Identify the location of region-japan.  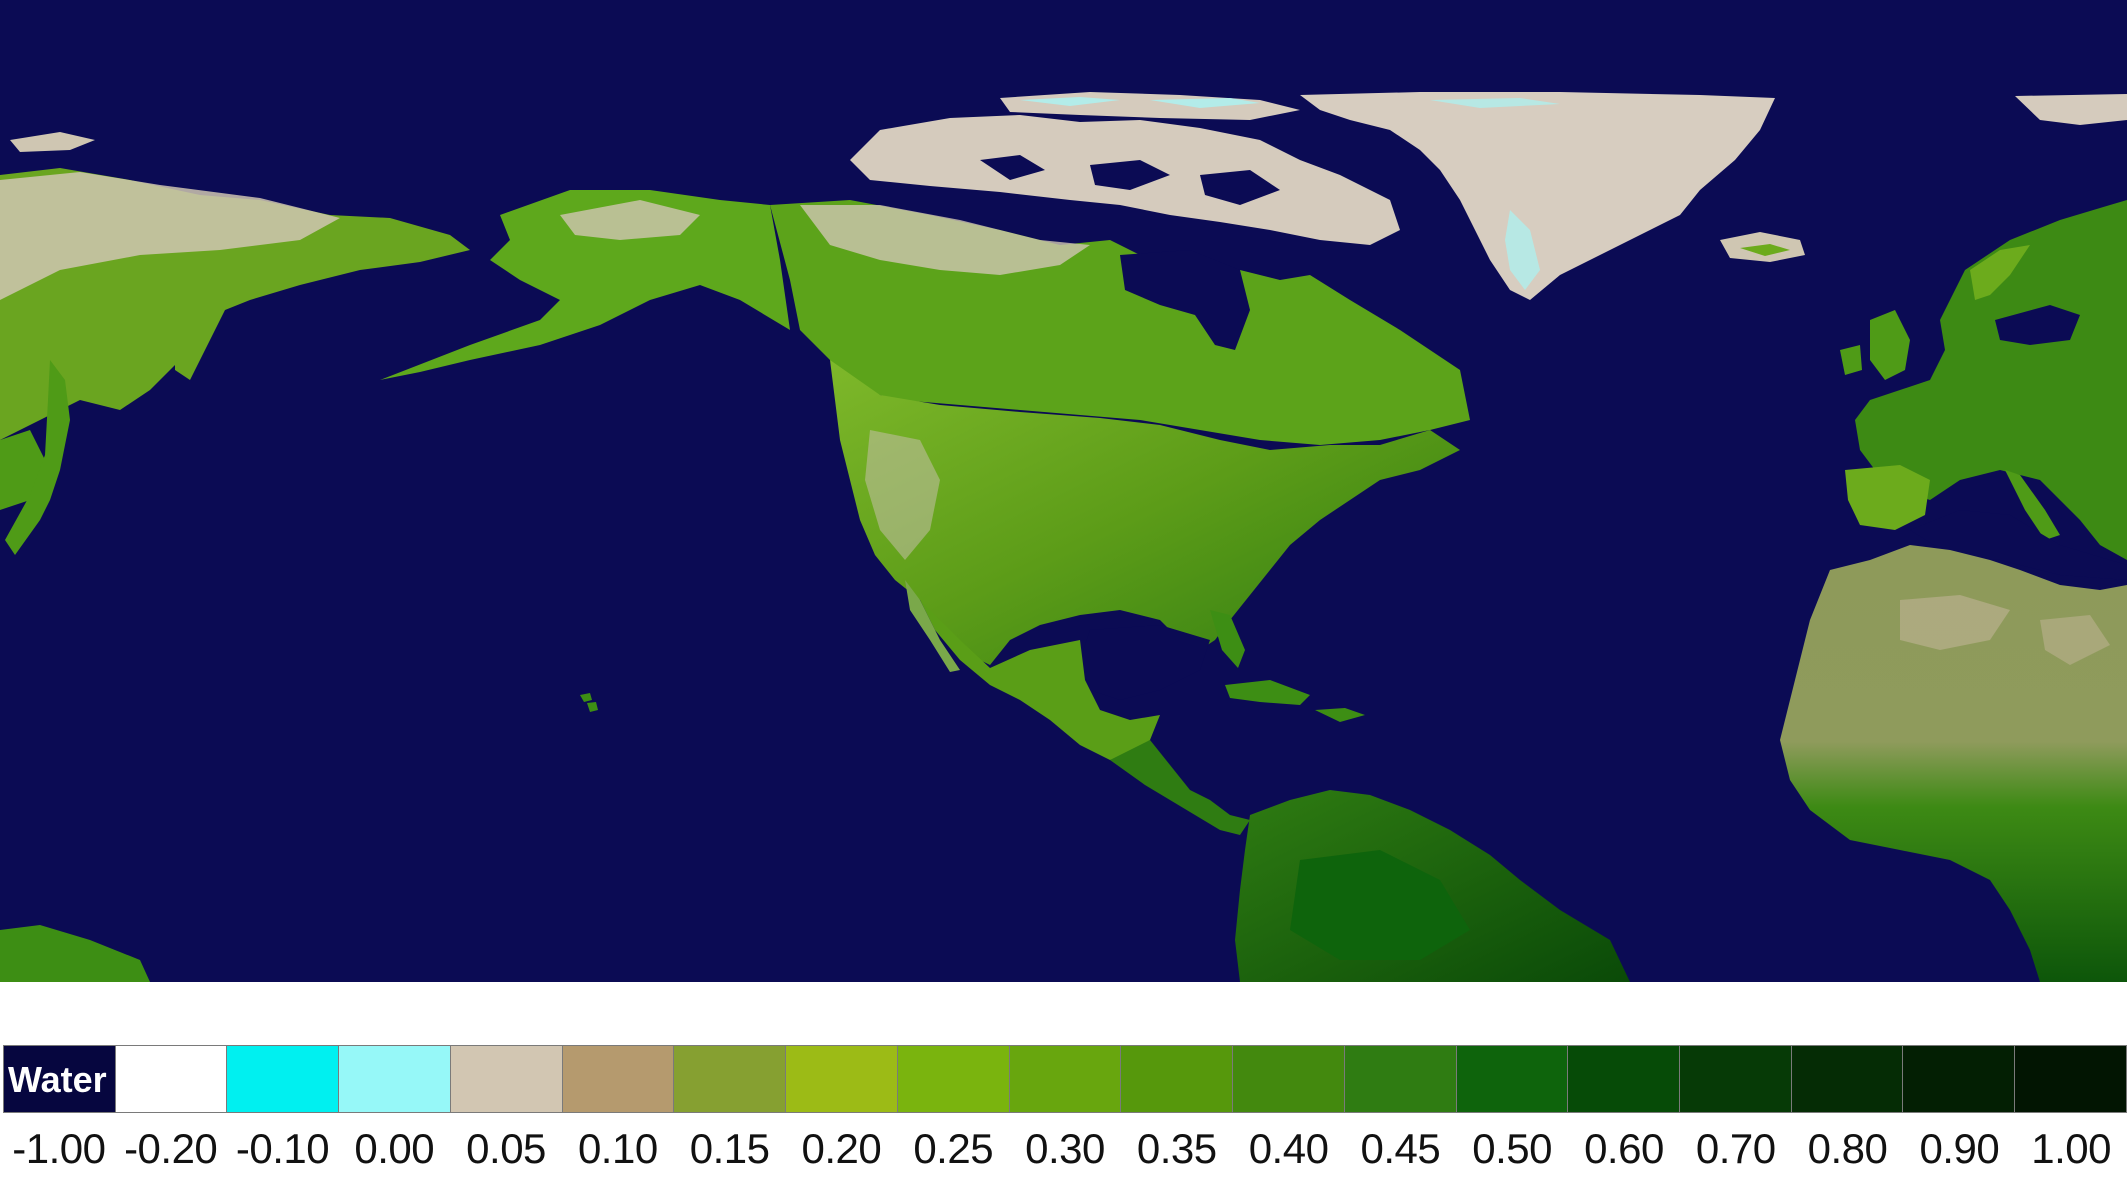
(25, 470).